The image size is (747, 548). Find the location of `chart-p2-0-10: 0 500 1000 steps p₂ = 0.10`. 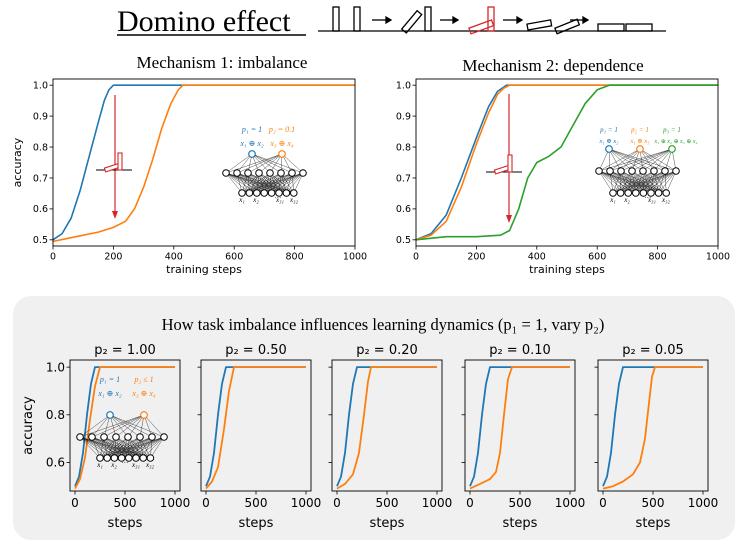

chart-p2-0-10: 0 500 1000 steps p₂ = 0.10 is located at coordinates (523, 437).